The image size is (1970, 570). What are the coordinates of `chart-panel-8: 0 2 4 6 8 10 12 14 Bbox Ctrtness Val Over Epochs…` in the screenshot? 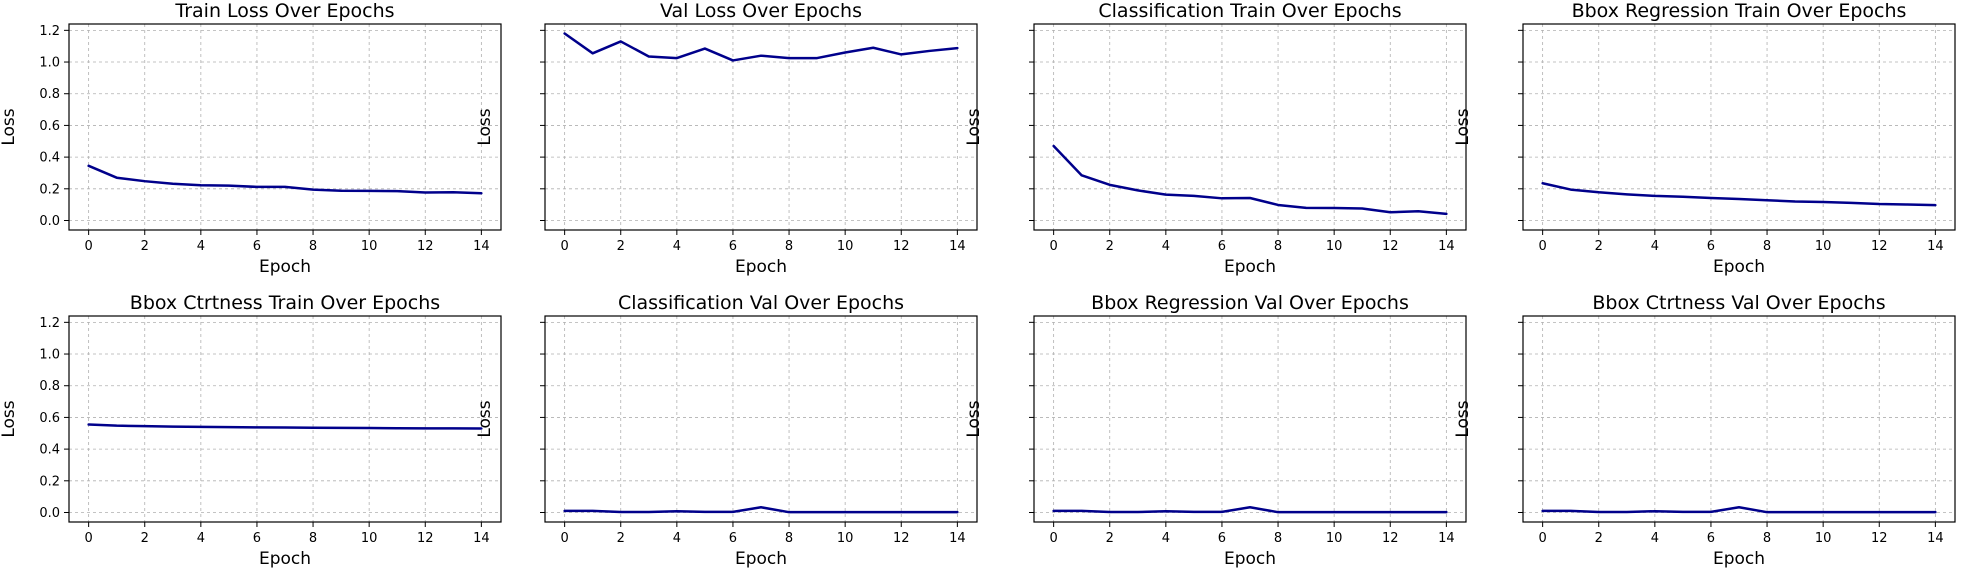 It's located at (1704, 430).